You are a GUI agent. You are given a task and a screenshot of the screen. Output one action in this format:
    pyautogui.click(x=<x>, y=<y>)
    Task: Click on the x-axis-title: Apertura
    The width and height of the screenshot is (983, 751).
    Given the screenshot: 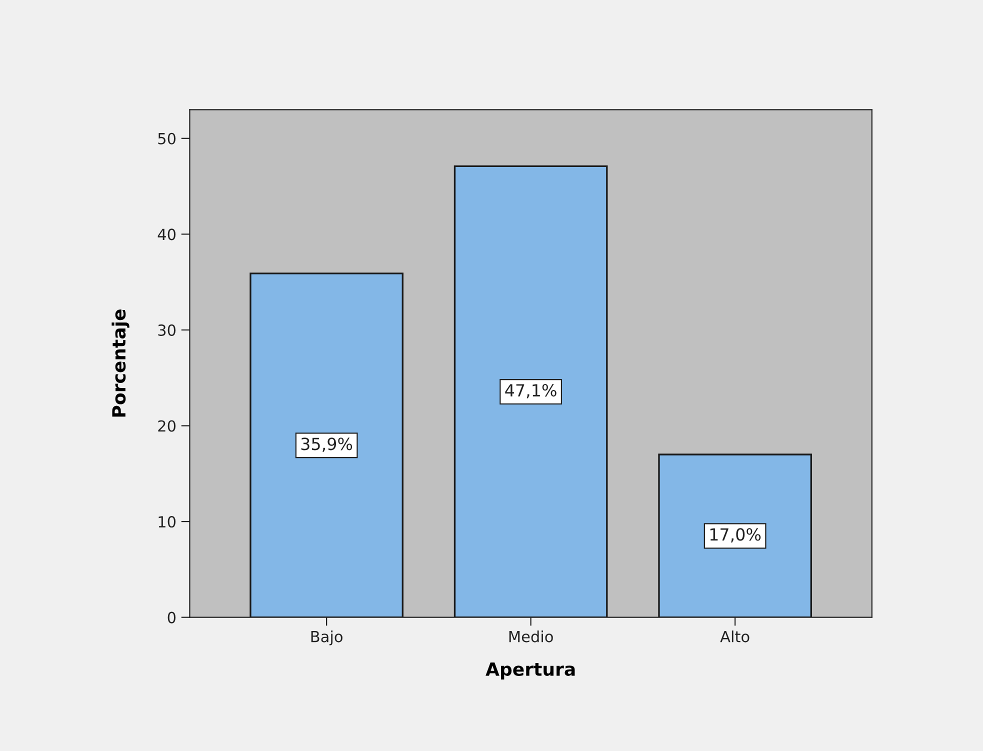 What is the action you would take?
    pyautogui.click(x=530, y=671)
    